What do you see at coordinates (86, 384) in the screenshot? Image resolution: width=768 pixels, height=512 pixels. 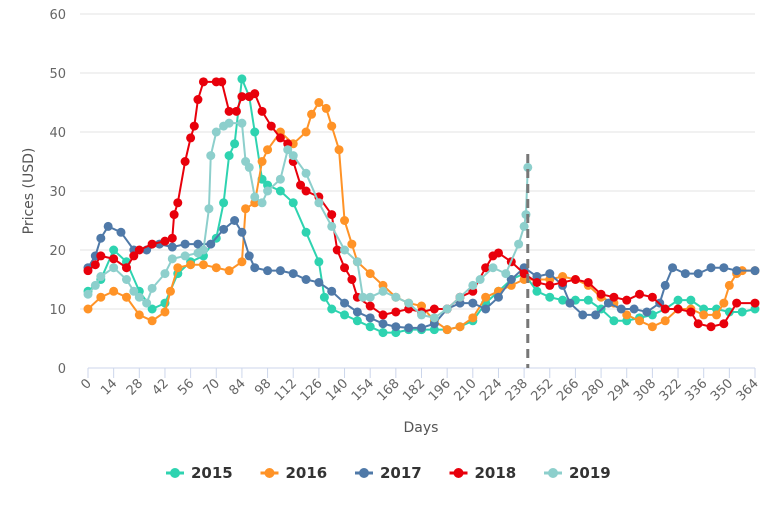 I see `x-tick-label: 0` at bounding box center [86, 384].